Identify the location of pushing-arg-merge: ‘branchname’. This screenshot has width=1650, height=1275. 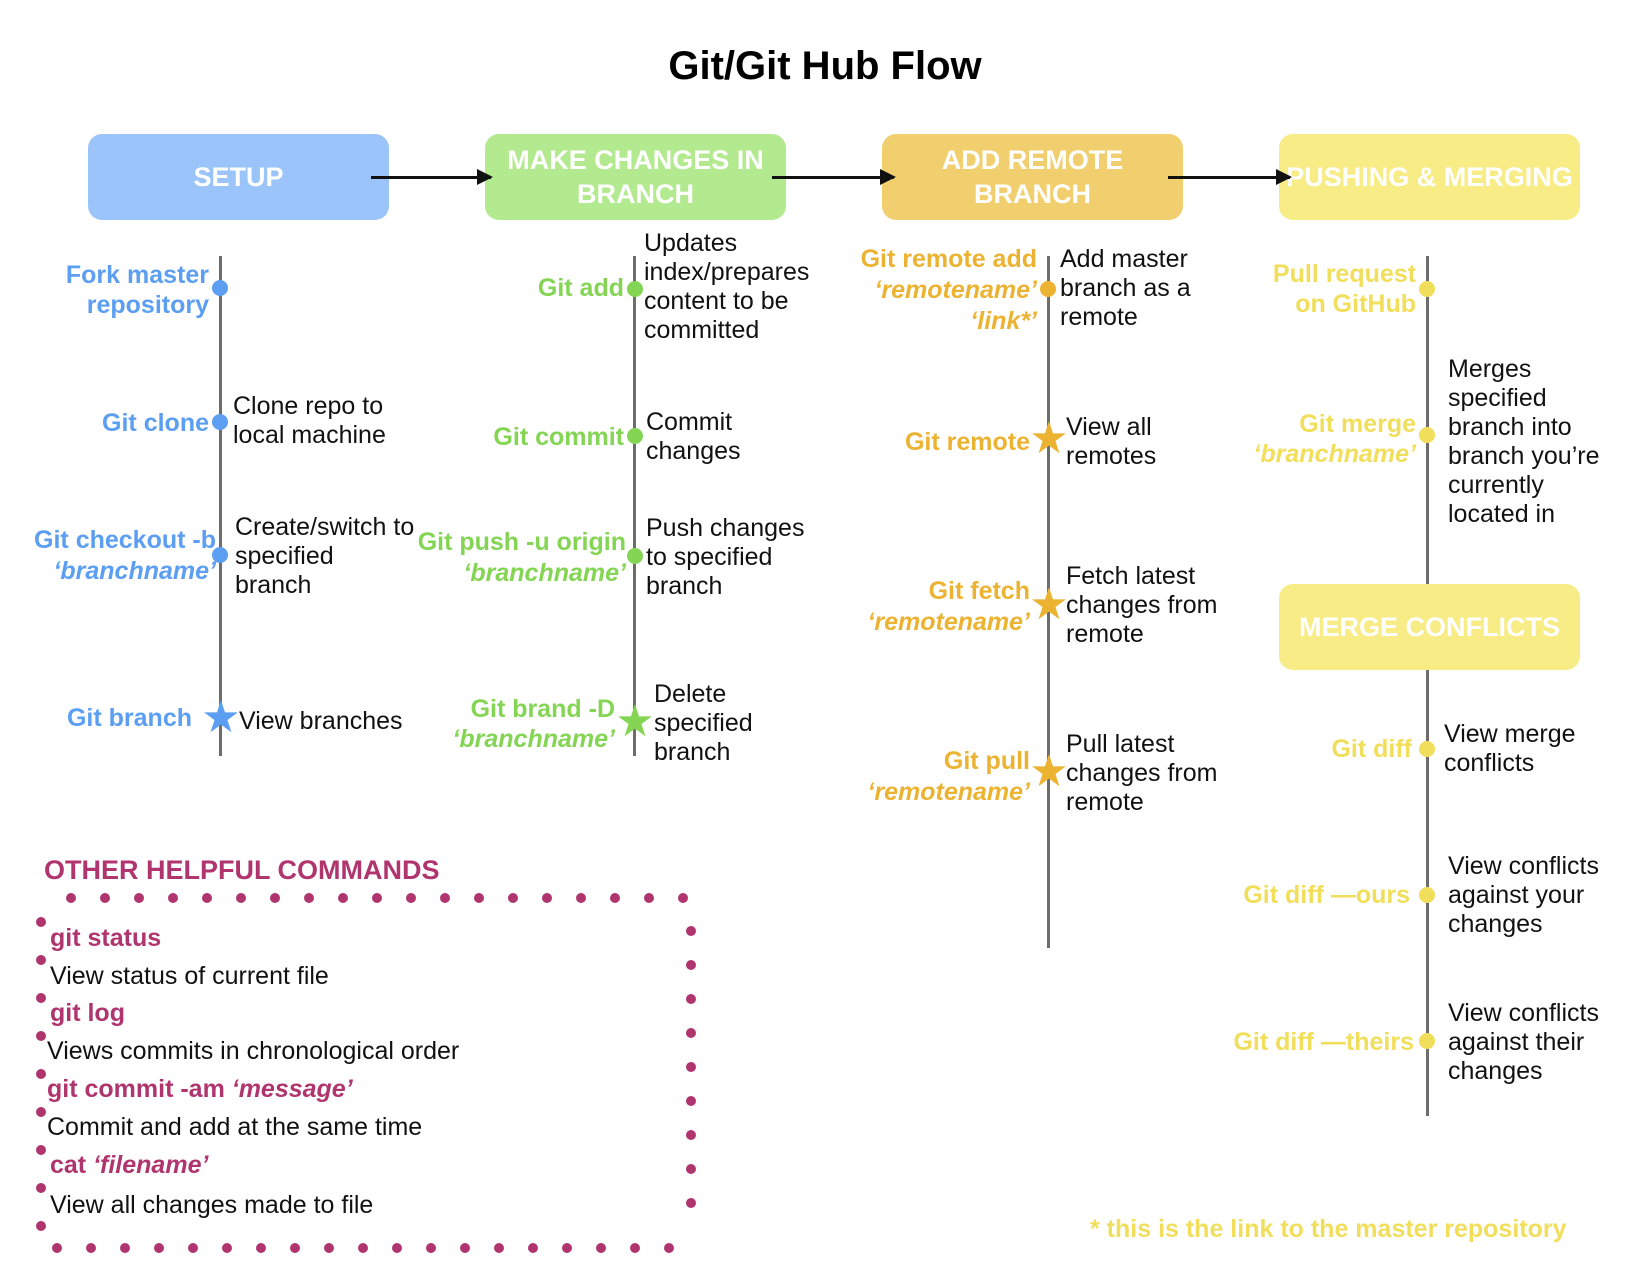
(1334, 454).